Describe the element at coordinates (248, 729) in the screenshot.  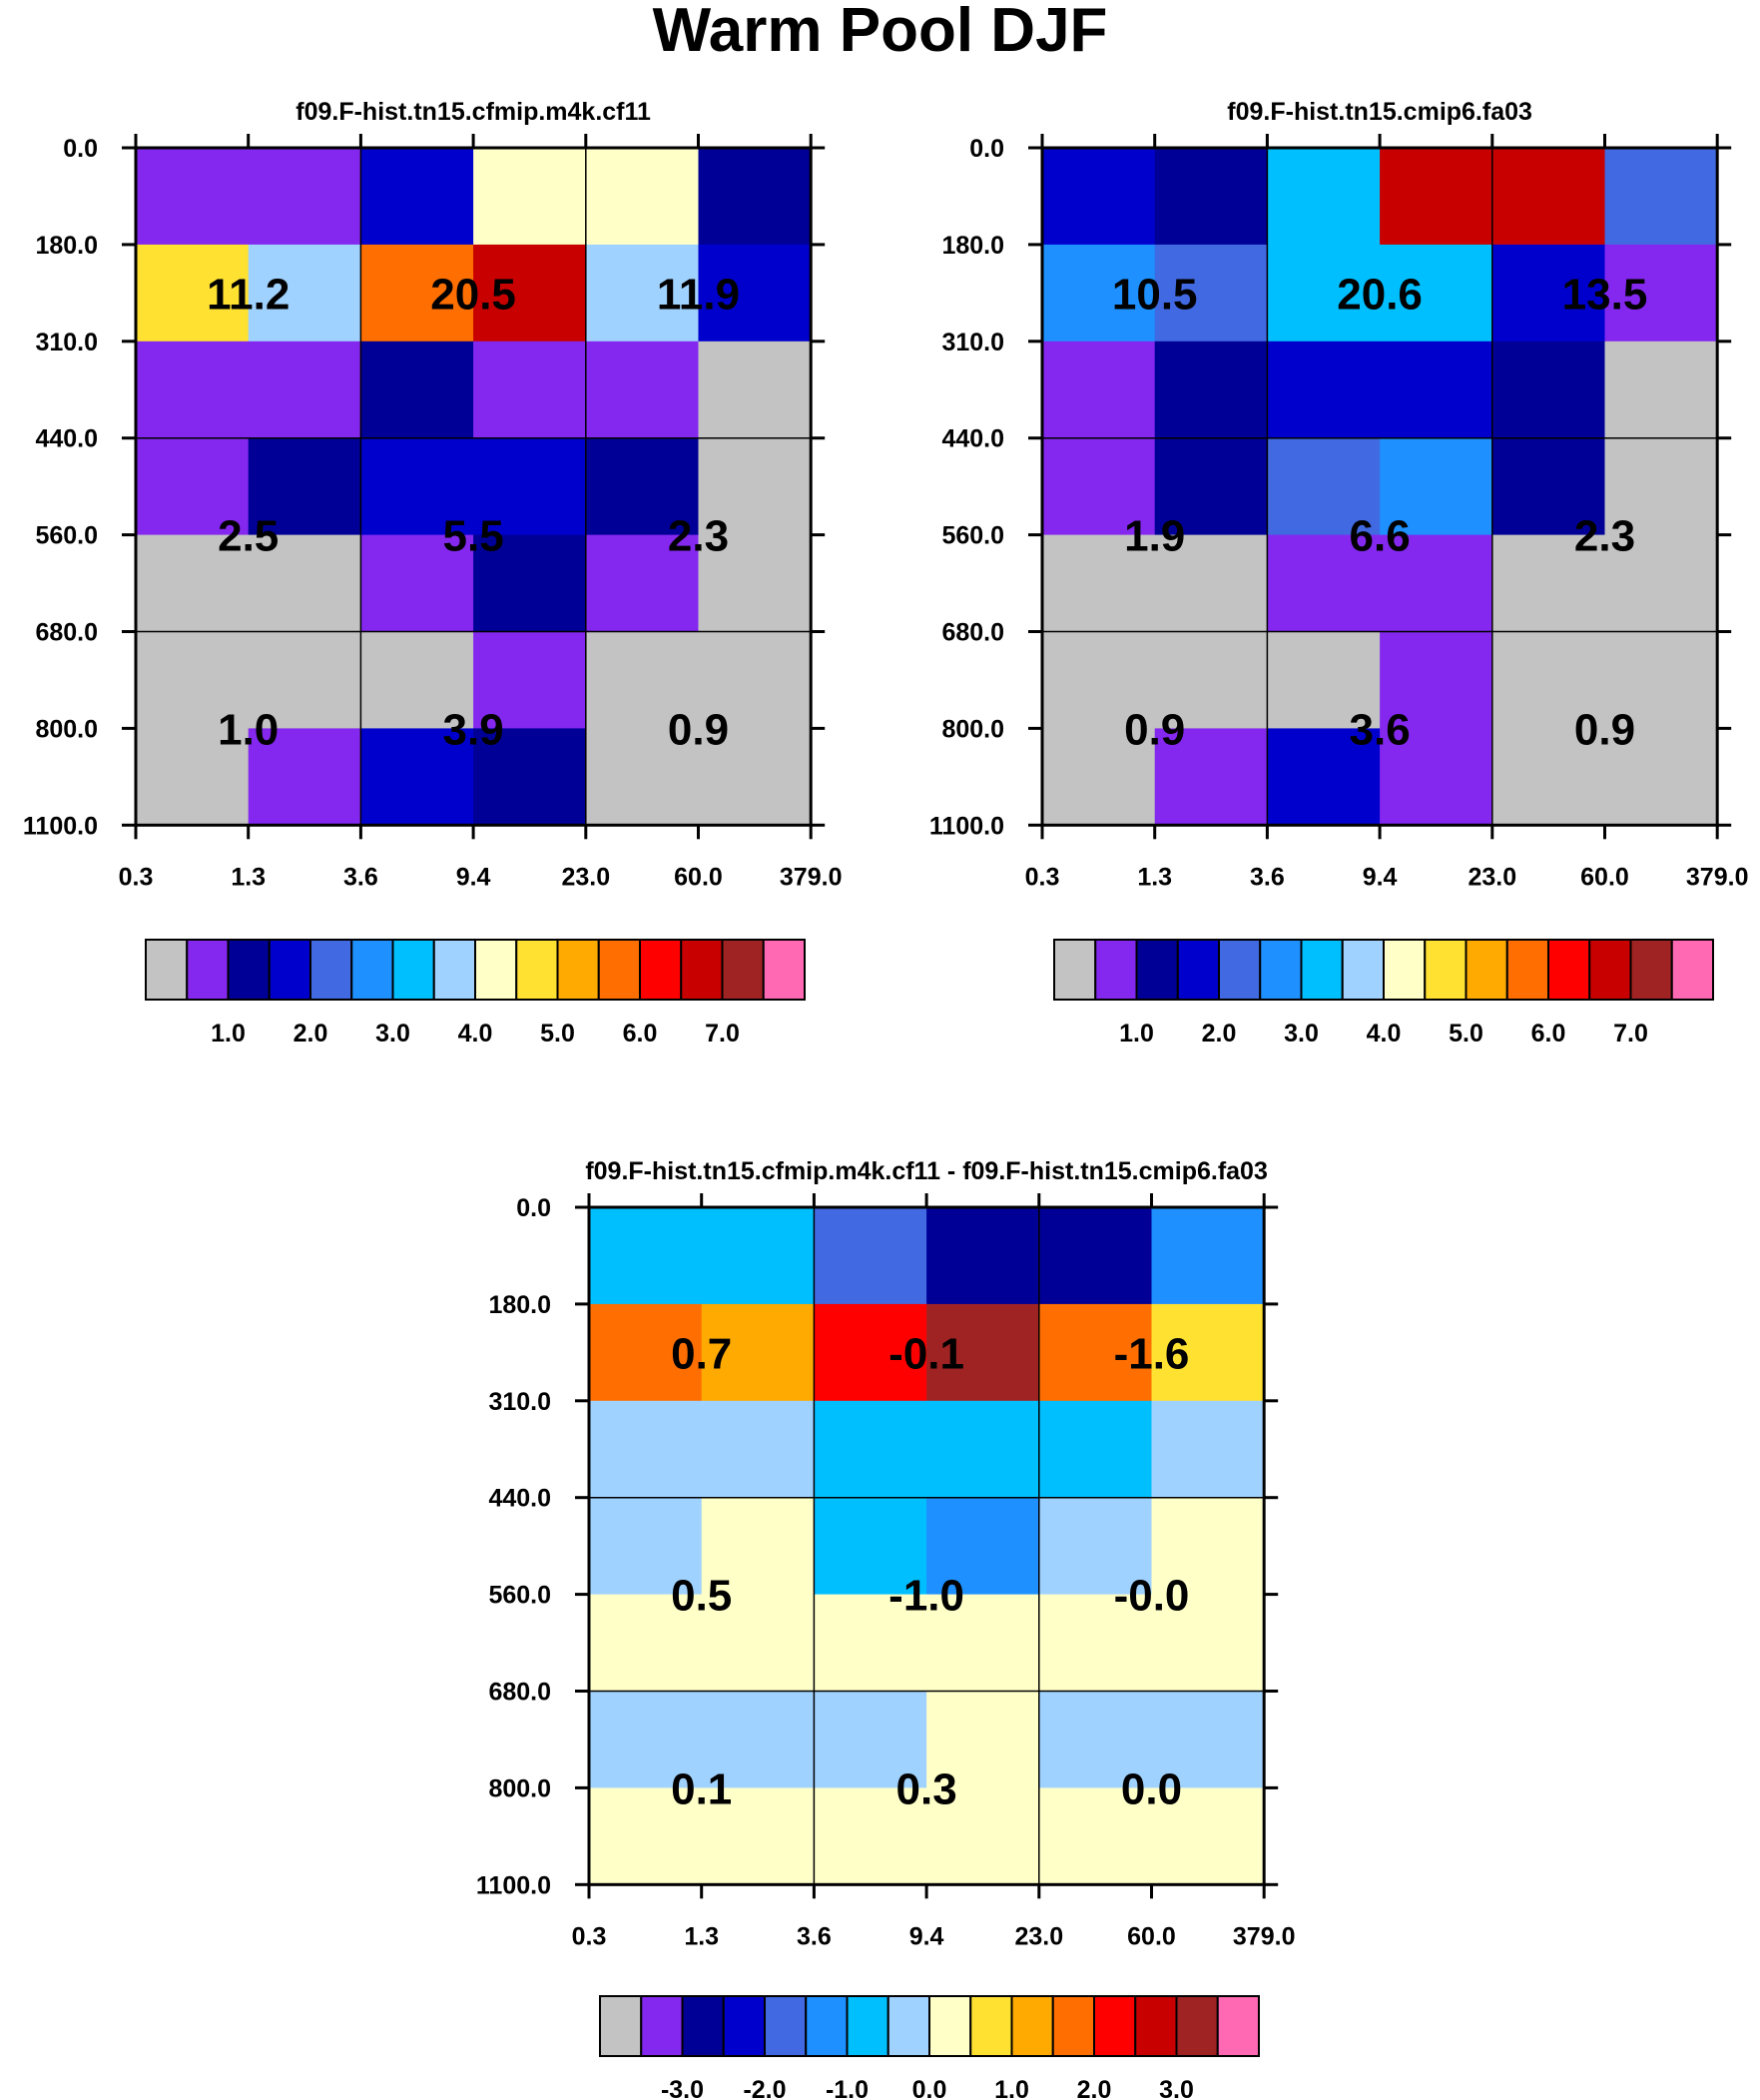
I see `block-value-label: 1.0` at that location.